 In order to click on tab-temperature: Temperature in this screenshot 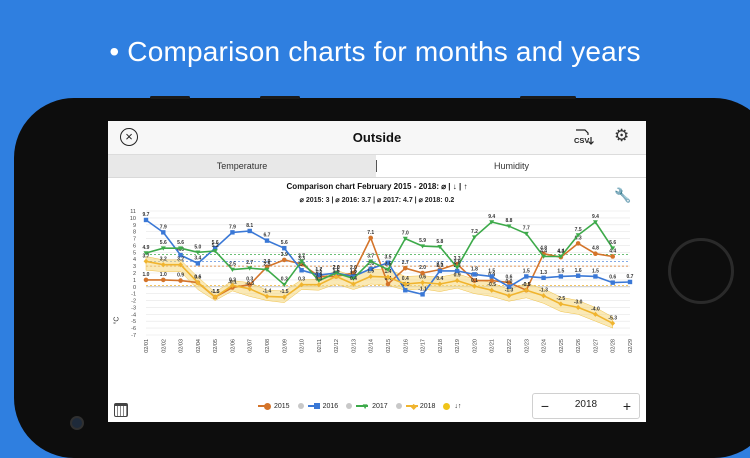, I will do `click(242, 166)`.